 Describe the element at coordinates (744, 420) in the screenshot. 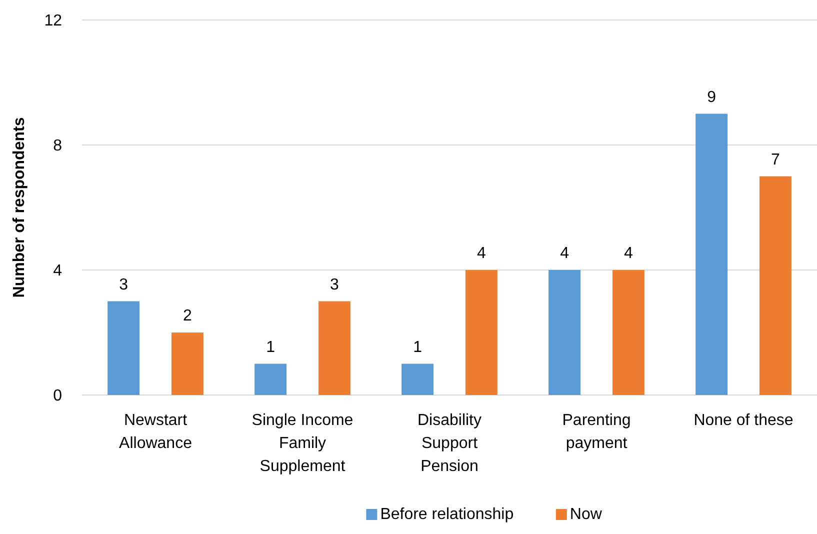

I see `x-tick-label: None of these` at that location.